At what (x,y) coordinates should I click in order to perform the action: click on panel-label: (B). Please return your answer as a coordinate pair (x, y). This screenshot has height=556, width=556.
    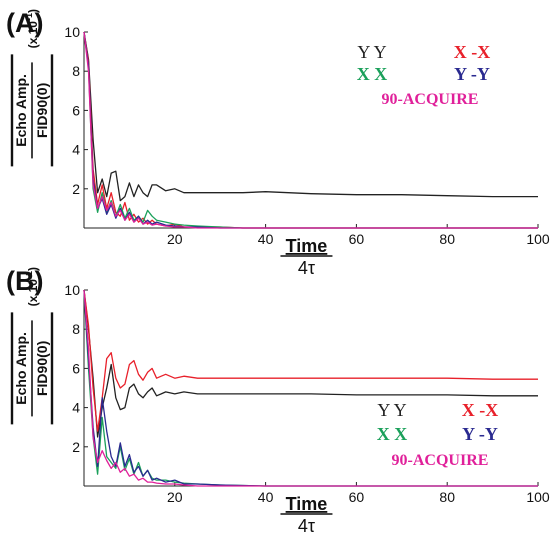
    Looking at the image, I should click on (24, 281).